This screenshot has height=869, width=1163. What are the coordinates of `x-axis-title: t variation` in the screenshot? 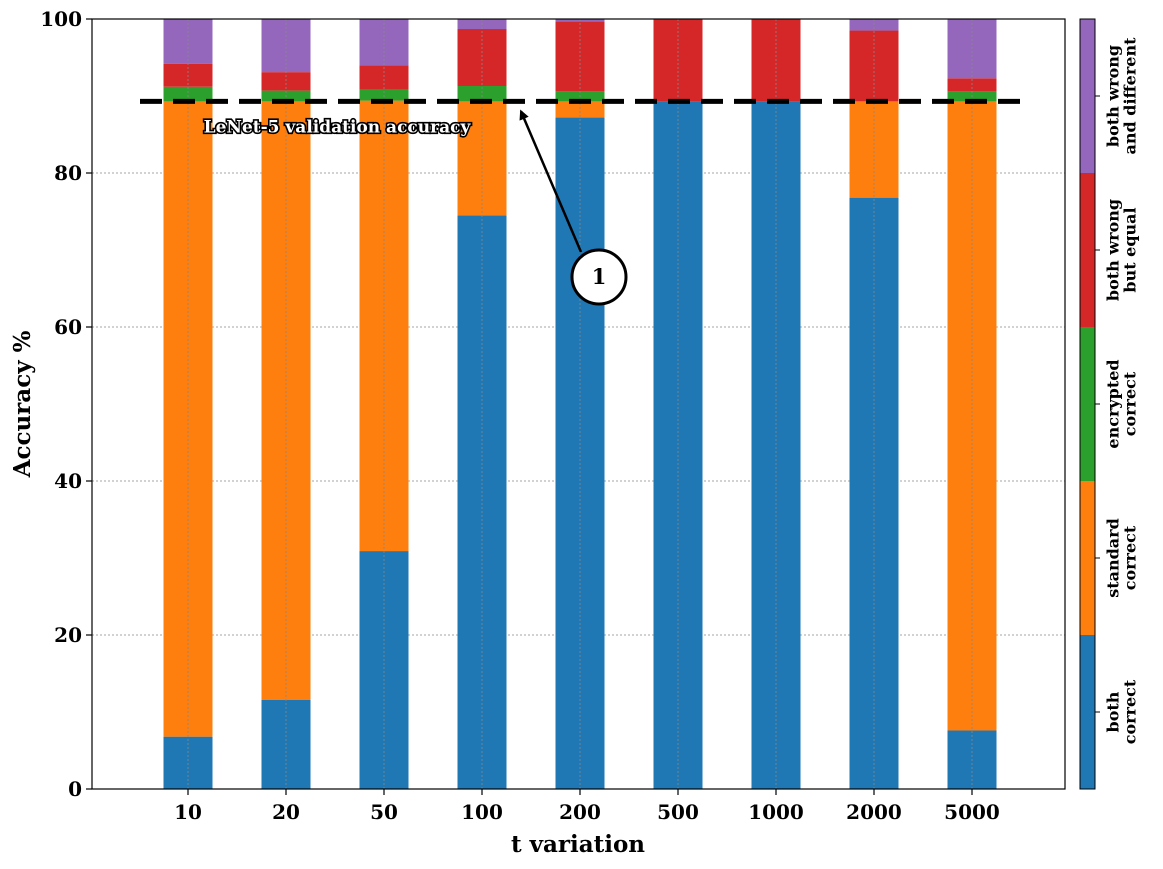 It's located at (578, 844).